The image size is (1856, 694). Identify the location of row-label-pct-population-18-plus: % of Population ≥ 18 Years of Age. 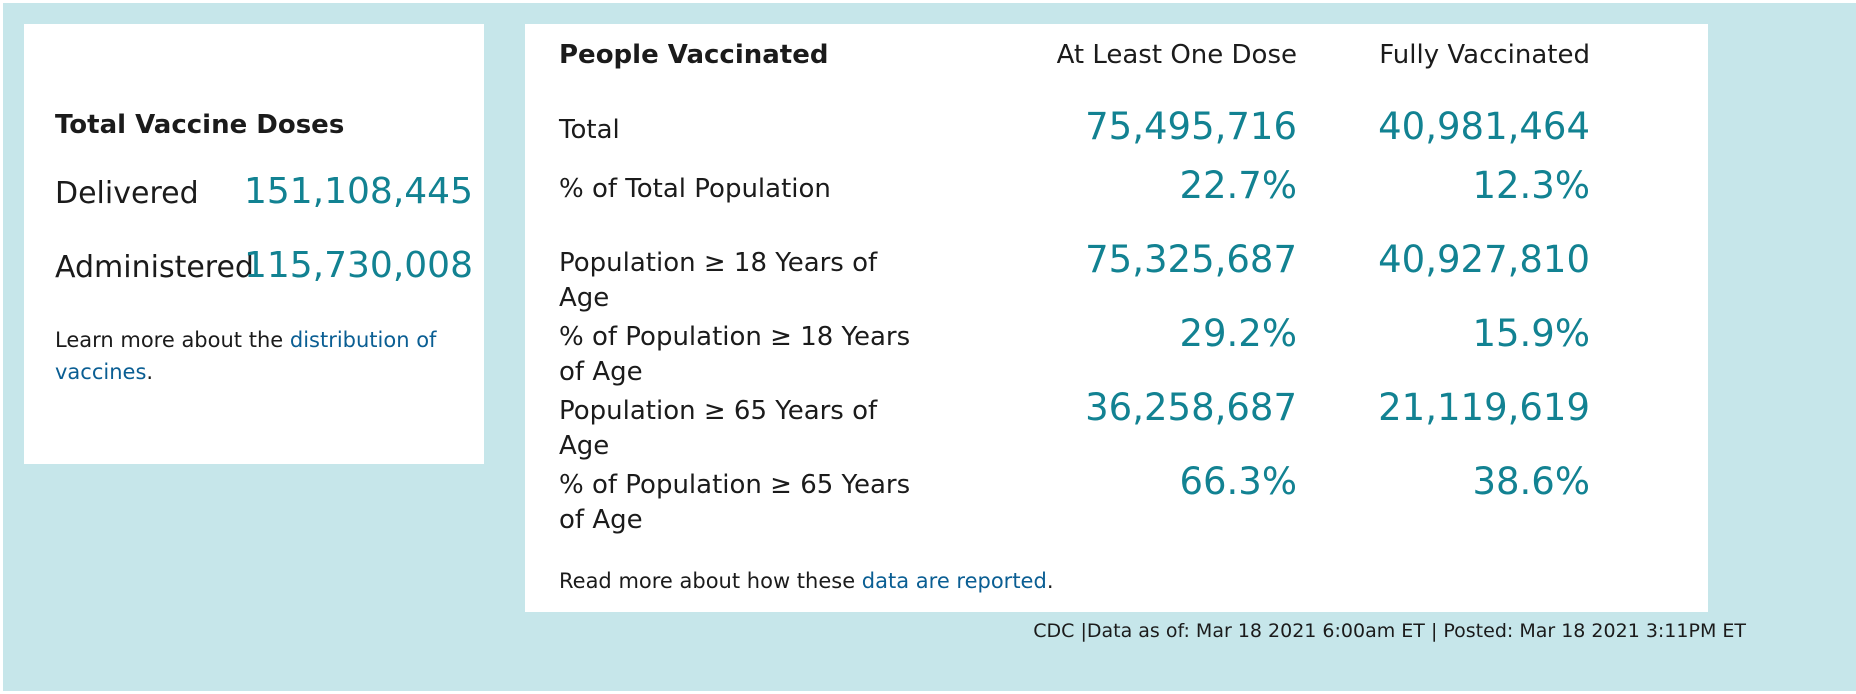
(735, 354).